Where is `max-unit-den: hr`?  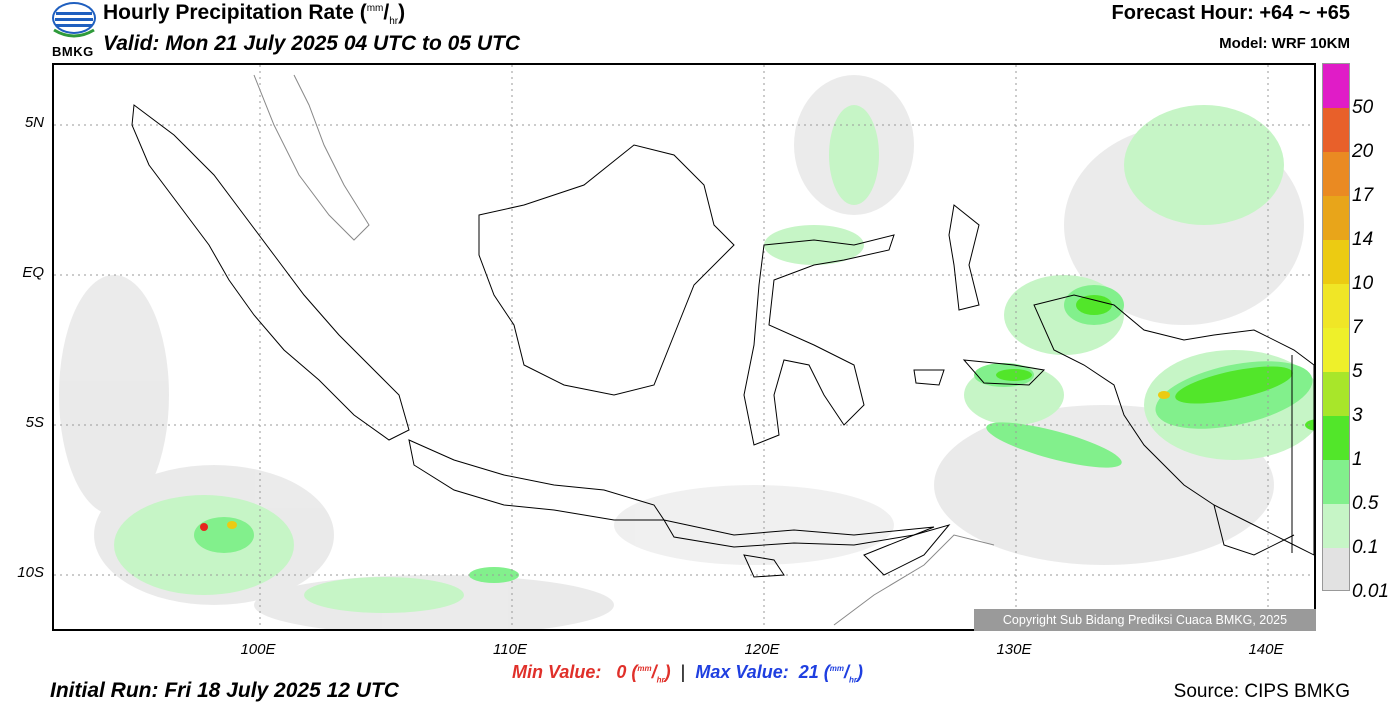
max-unit-den: hr is located at coordinates (853, 680).